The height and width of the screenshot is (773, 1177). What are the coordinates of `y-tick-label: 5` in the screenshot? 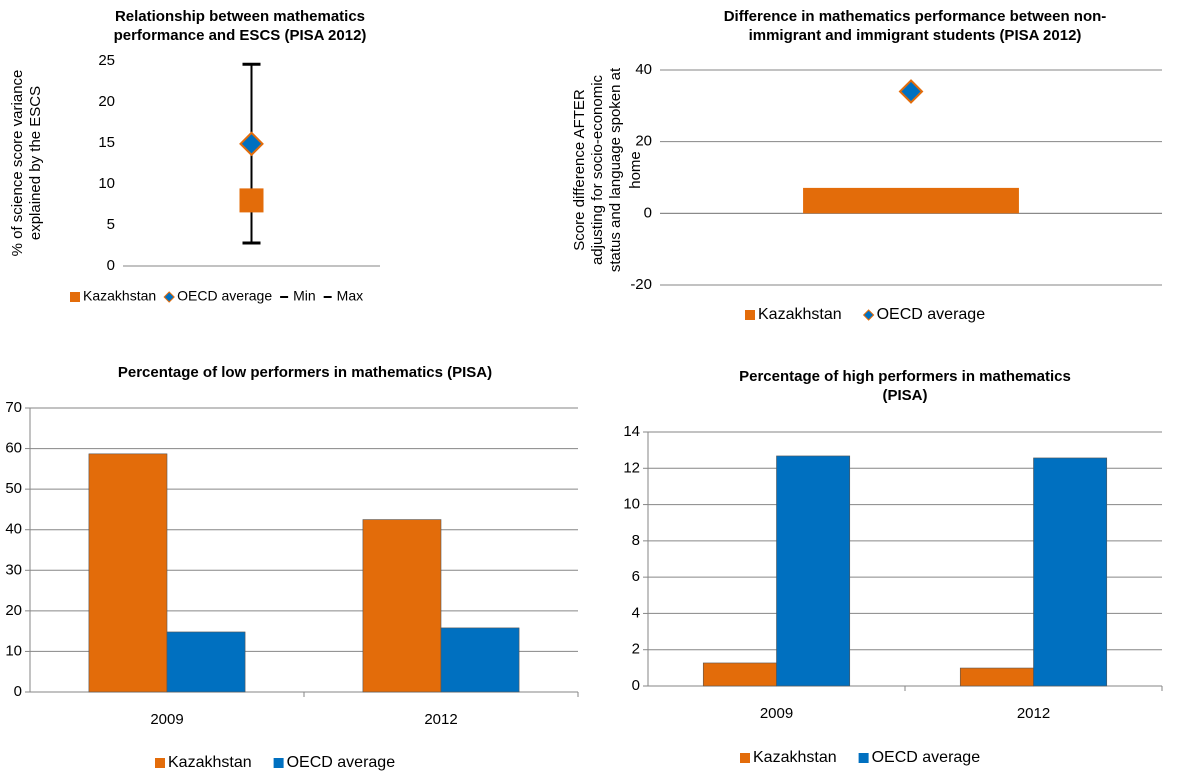 It's located at (111, 224).